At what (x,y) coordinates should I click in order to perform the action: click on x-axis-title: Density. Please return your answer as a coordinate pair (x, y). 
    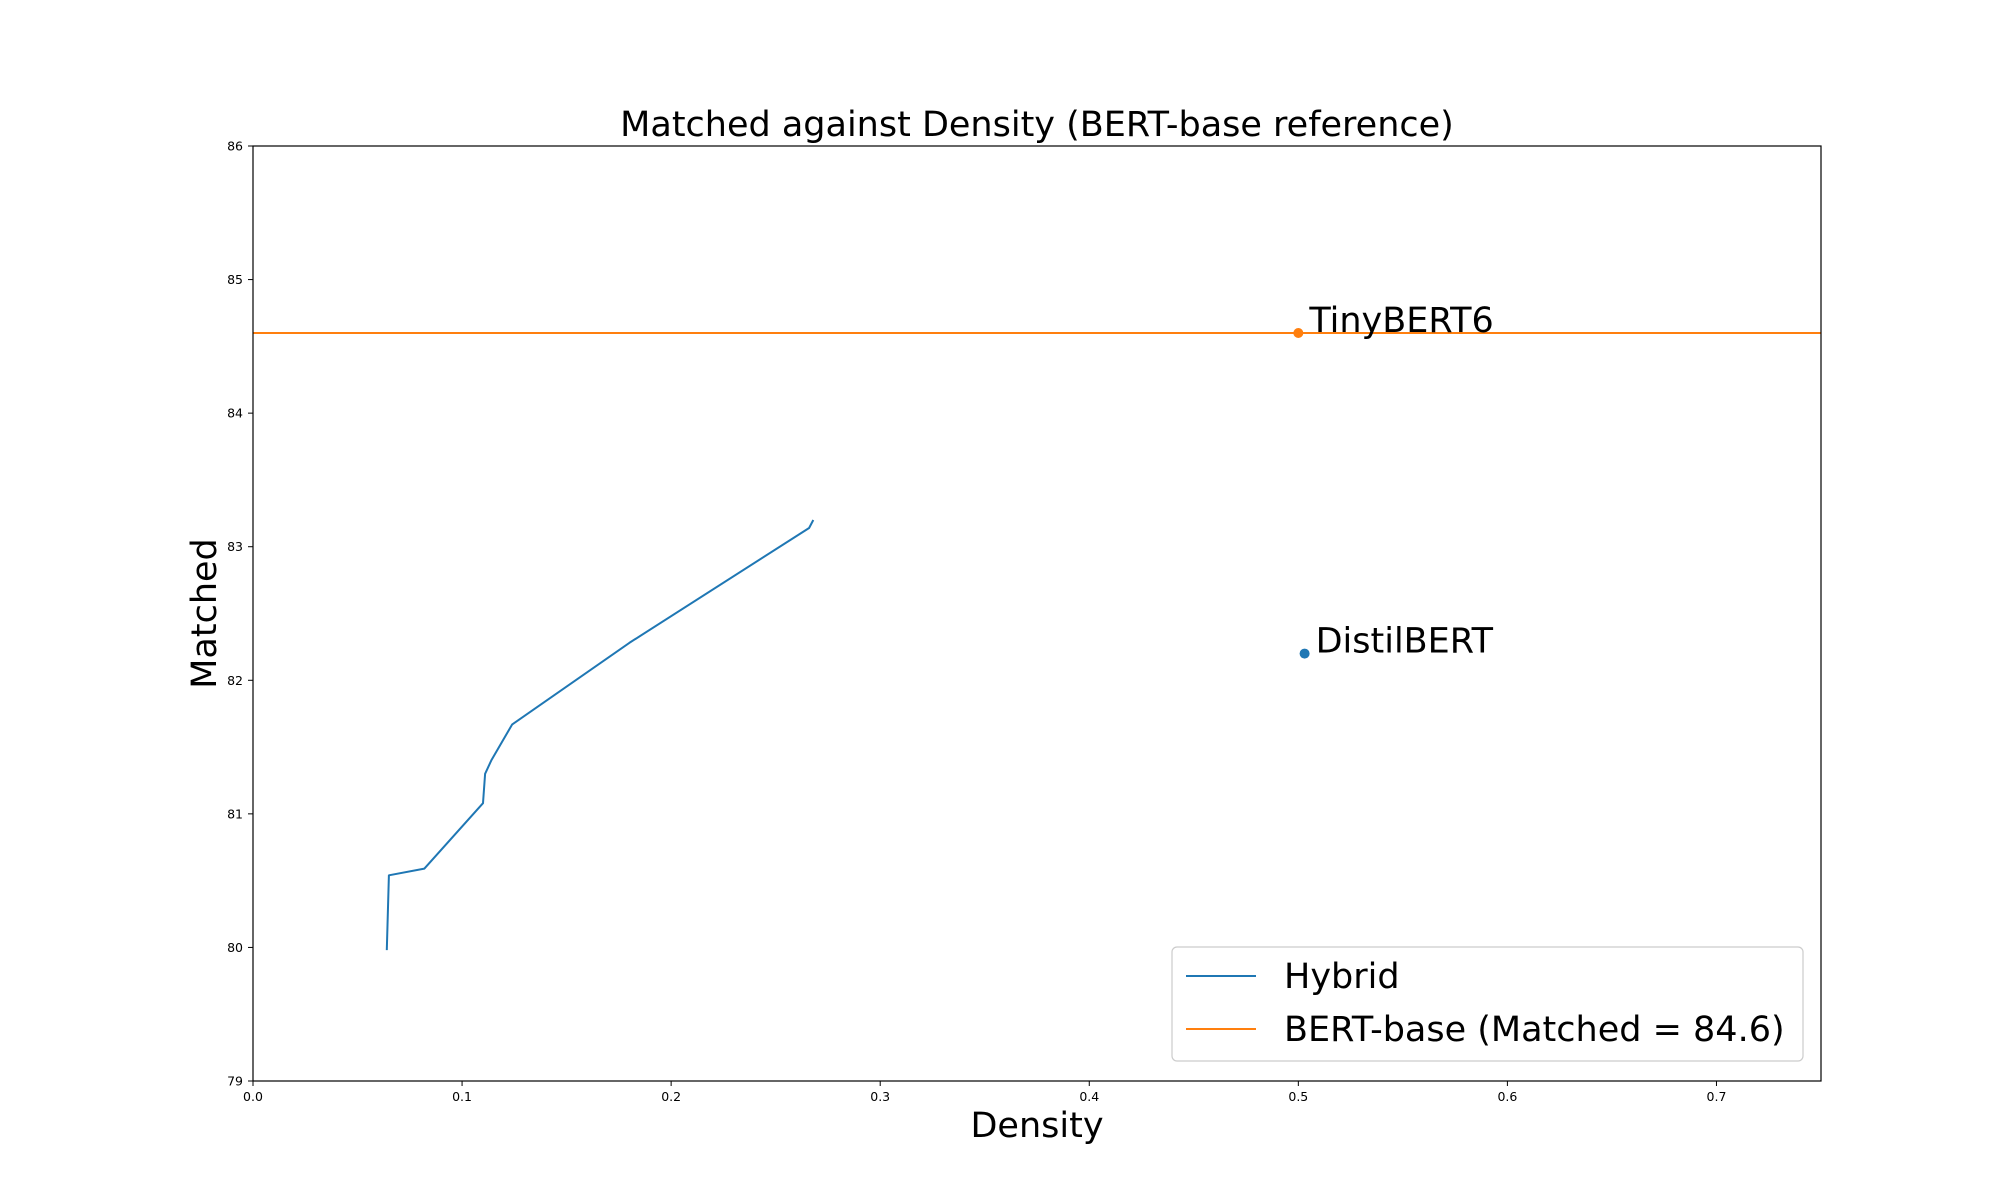
    Looking at the image, I should click on (1036, 1126).